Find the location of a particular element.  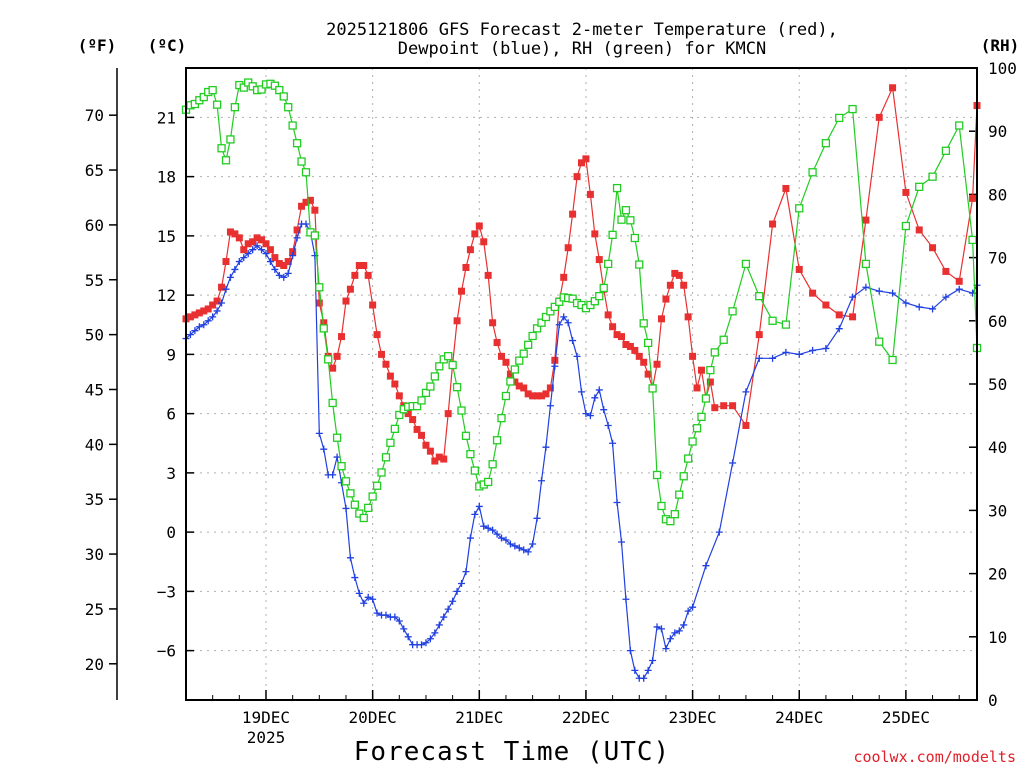

fahrenheit-tick-label: 35 is located at coordinates (94, 499).